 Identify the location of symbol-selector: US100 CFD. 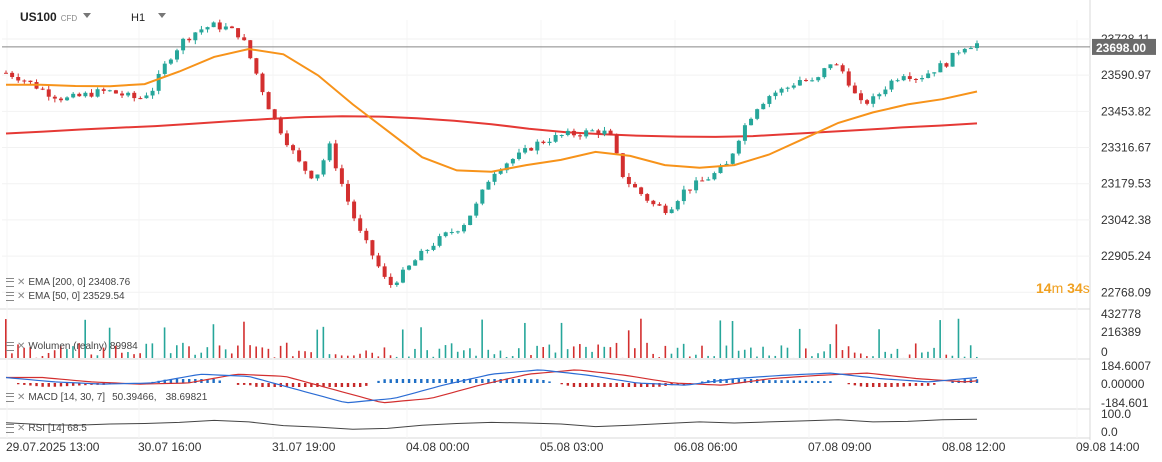
(48, 17).